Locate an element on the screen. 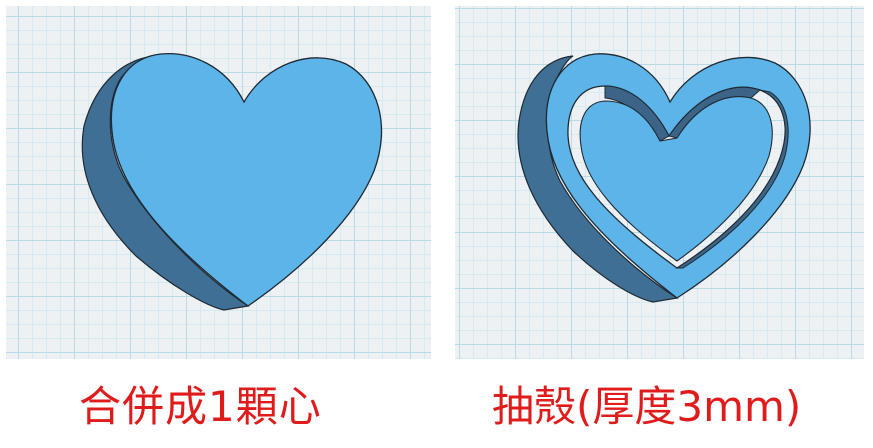  caption-merge-into-one-heart: 合併成1顆心 is located at coordinates (200, 406).